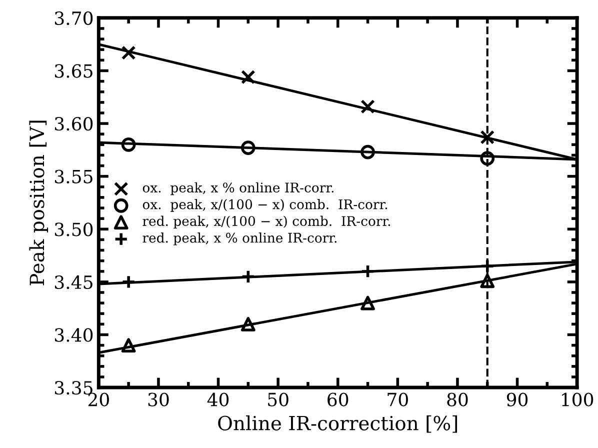 This screenshot has height=448, width=598. Describe the element at coordinates (398, 399) in the screenshot. I see `x-tick-label: 70` at that location.